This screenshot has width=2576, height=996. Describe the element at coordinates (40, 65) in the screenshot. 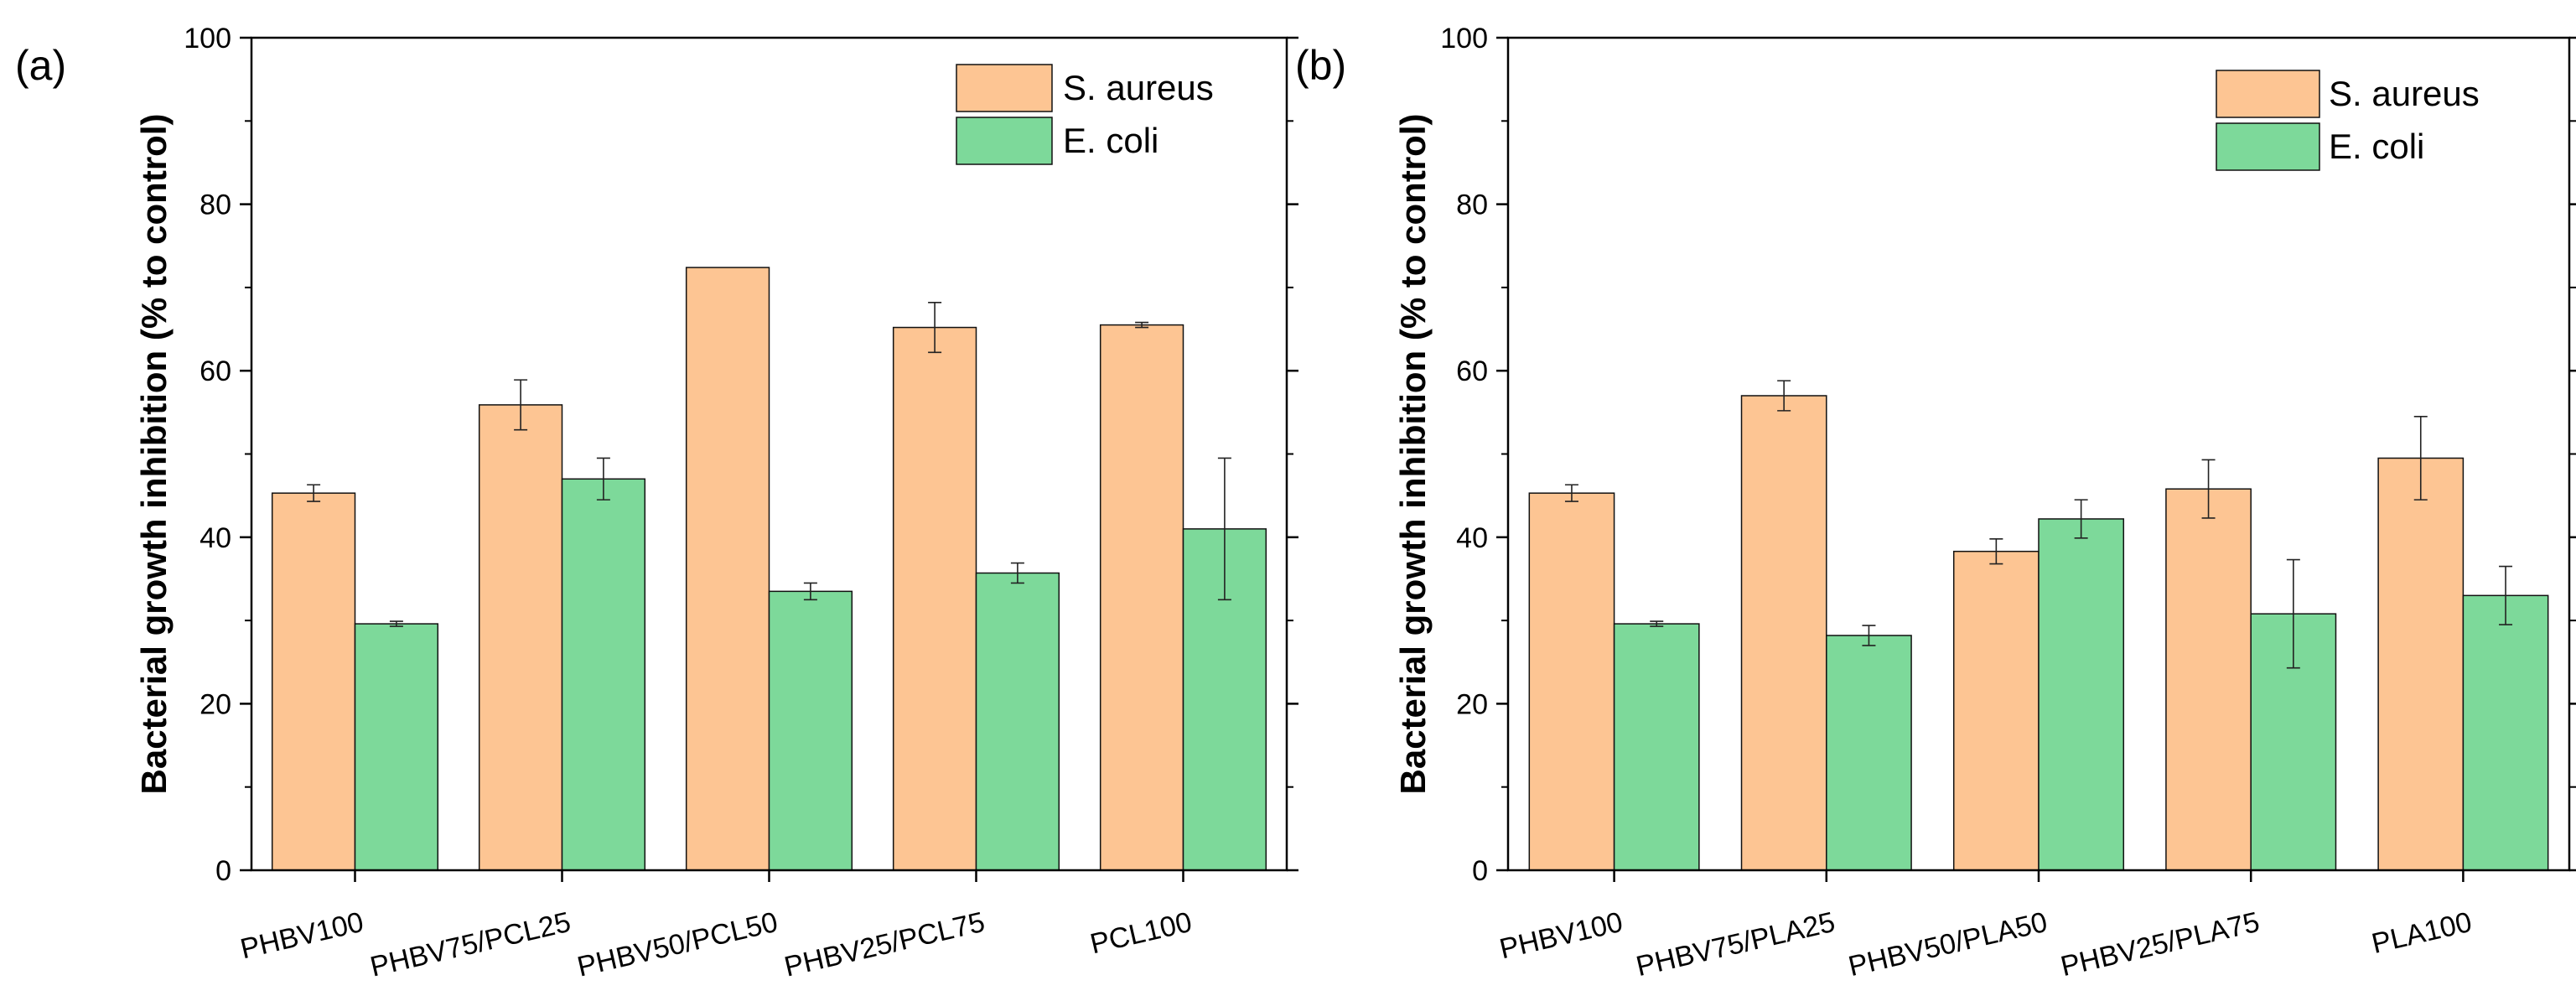

I see `panel-label: (a)` at that location.